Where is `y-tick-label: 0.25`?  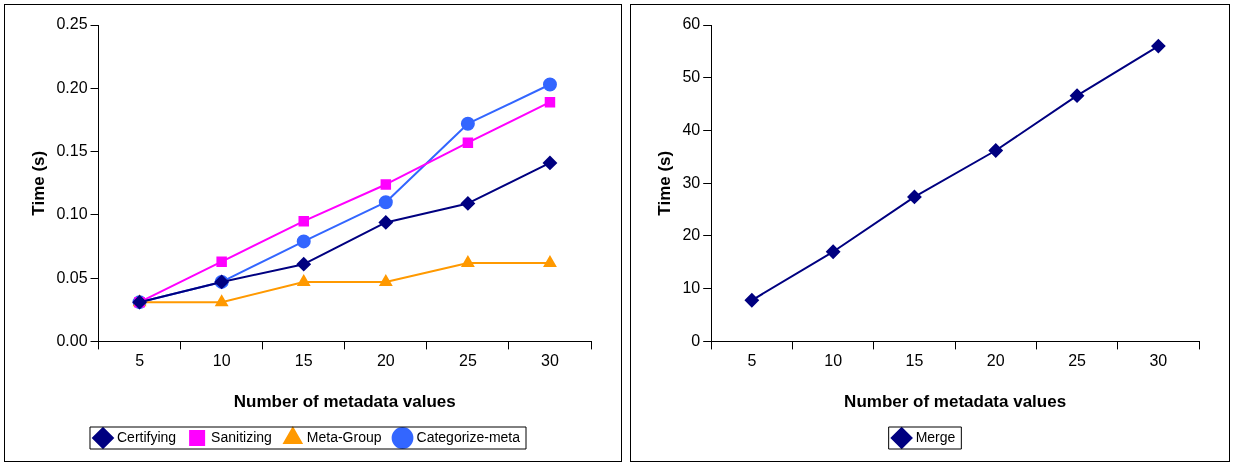
y-tick-label: 0.25 is located at coordinates (72, 24).